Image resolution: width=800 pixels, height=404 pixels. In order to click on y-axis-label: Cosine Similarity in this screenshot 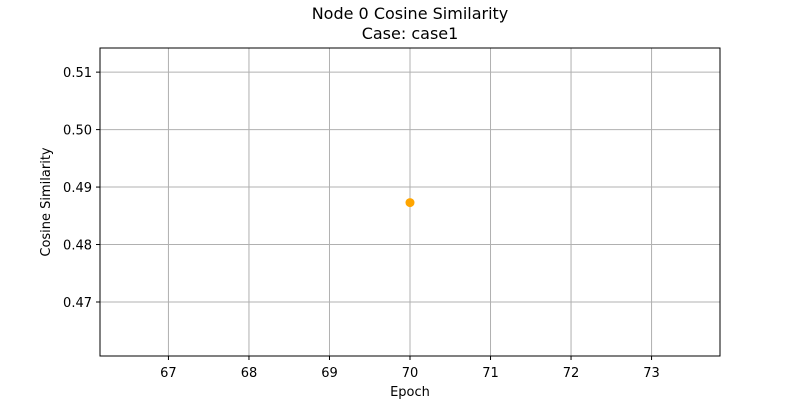, I will do `click(46, 202)`.